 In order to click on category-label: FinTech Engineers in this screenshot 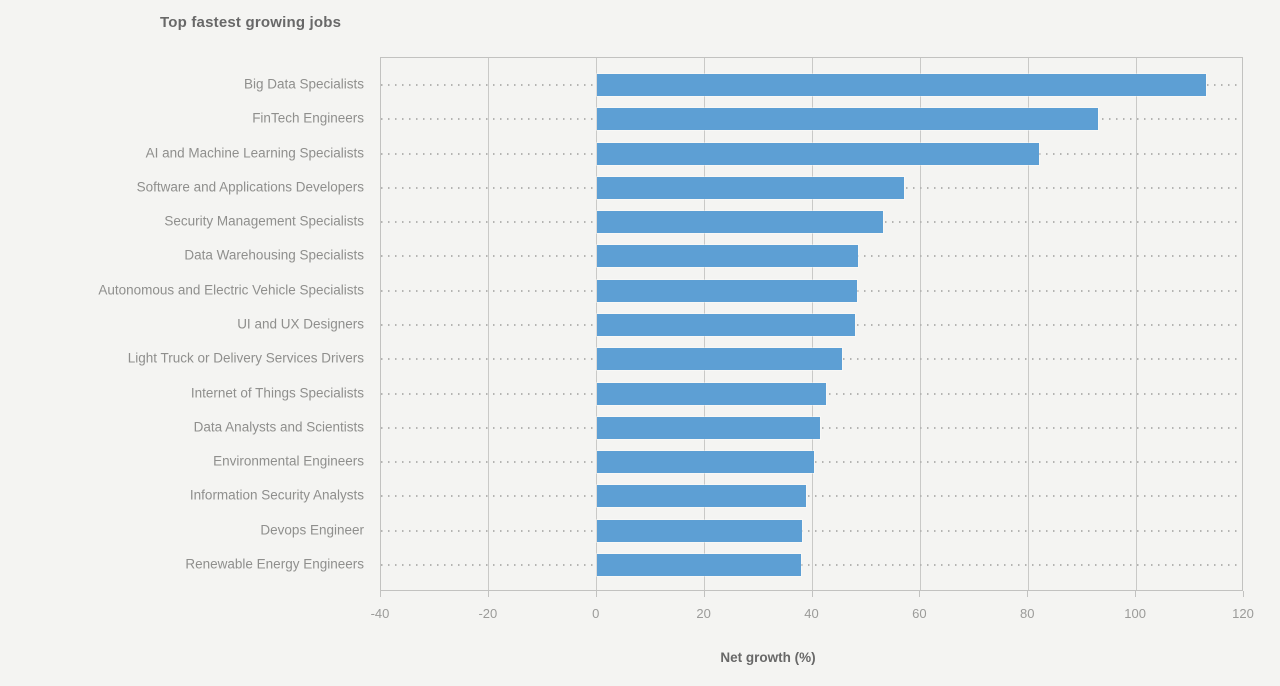, I will do `click(308, 118)`.